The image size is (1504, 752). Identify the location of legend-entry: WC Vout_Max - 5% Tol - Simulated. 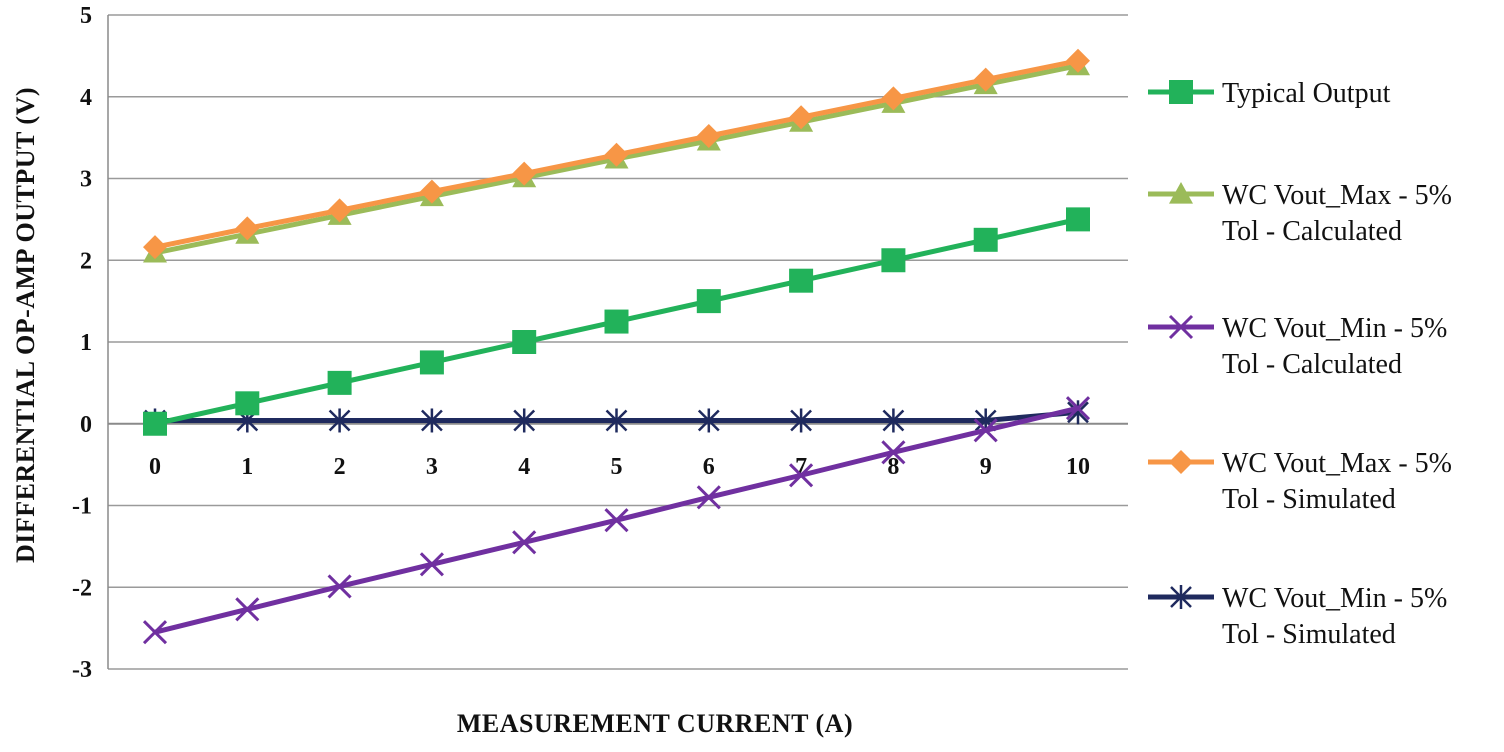
(1300, 481).